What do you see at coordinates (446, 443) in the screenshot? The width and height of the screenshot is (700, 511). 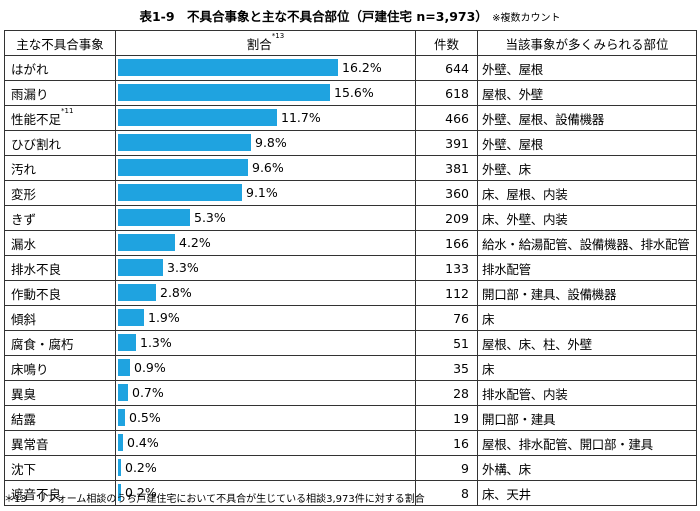 I see `row-count: 16` at bounding box center [446, 443].